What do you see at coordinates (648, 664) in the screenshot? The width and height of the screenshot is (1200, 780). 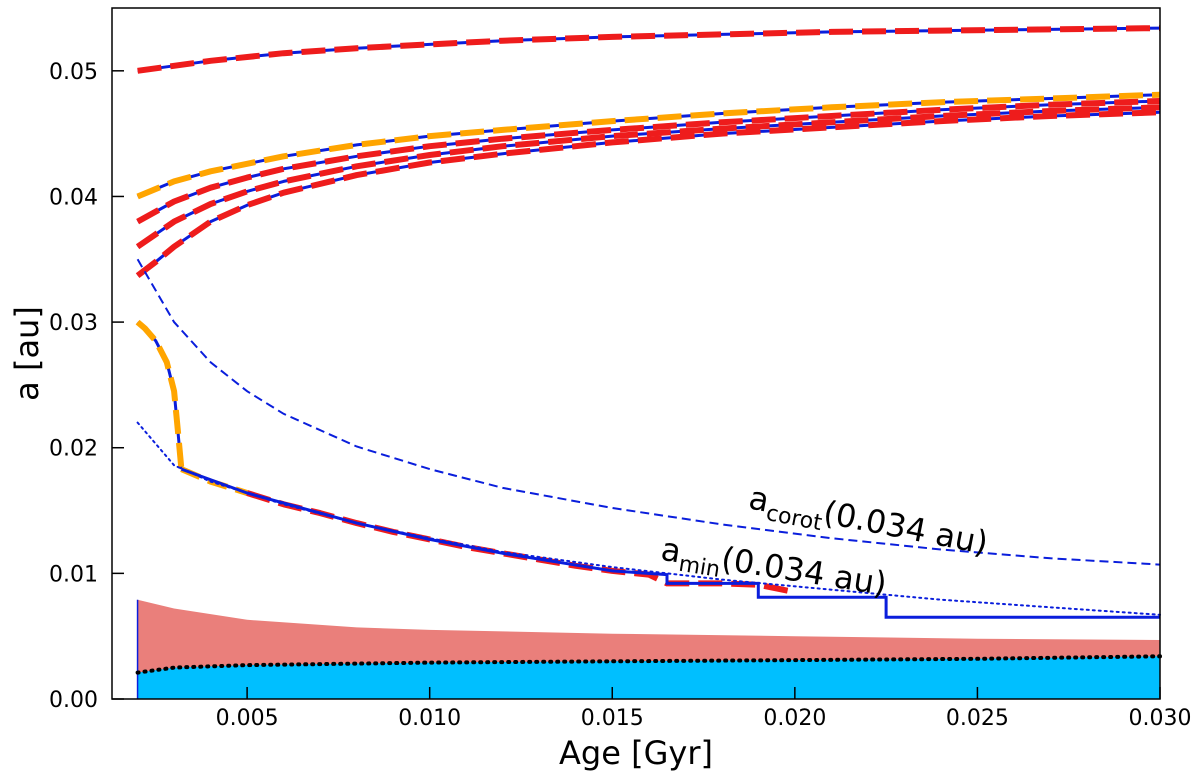 I see `inner-boundary` at bounding box center [648, 664].